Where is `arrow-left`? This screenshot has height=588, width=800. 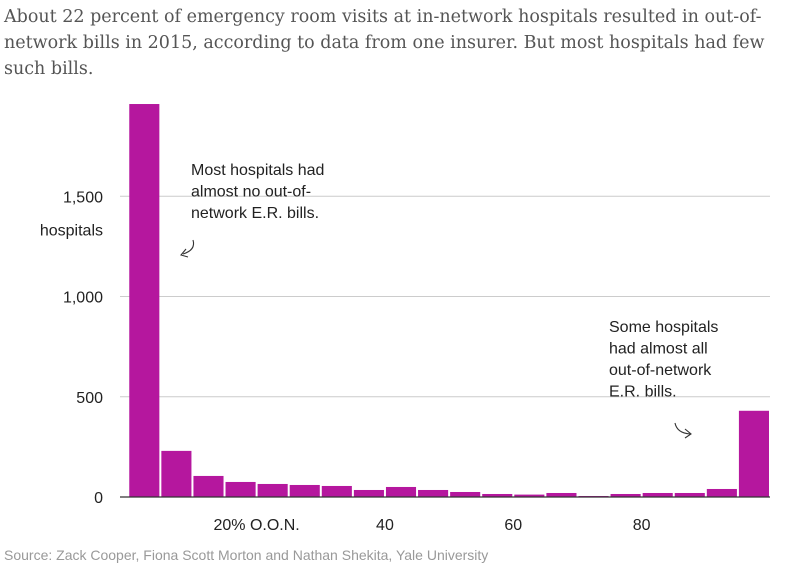 arrow-left is located at coordinates (188, 247).